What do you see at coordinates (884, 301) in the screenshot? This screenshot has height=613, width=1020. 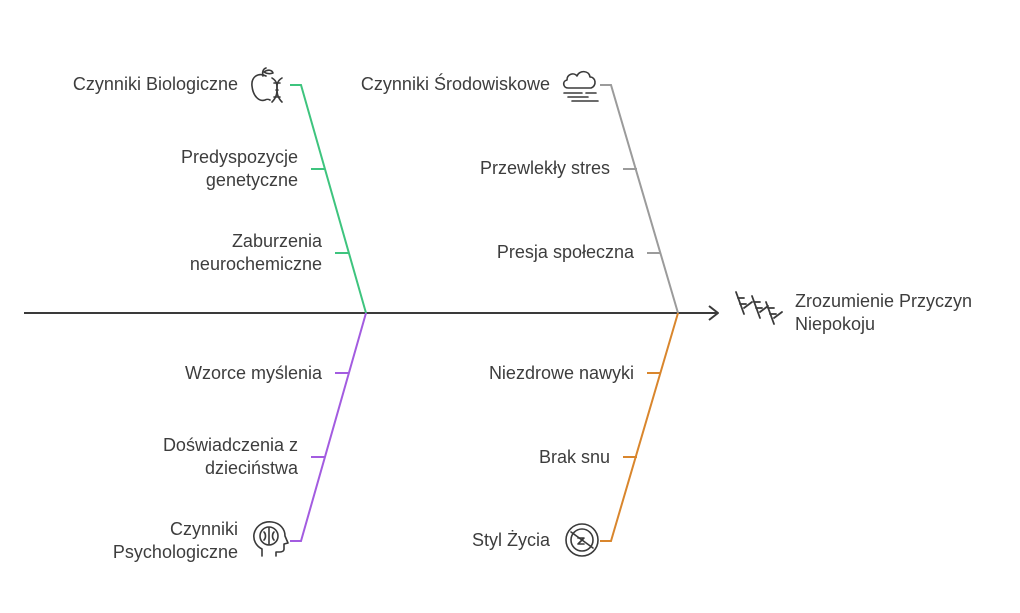 I see `effect-label-line1: Zrozumienie Przyczyn` at bounding box center [884, 301].